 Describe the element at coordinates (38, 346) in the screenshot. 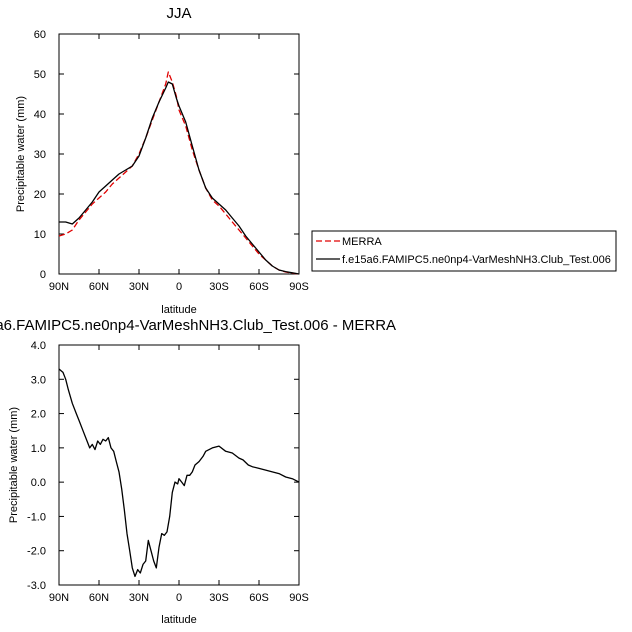

I see `bottom-y-tick-label: 4.0` at that location.